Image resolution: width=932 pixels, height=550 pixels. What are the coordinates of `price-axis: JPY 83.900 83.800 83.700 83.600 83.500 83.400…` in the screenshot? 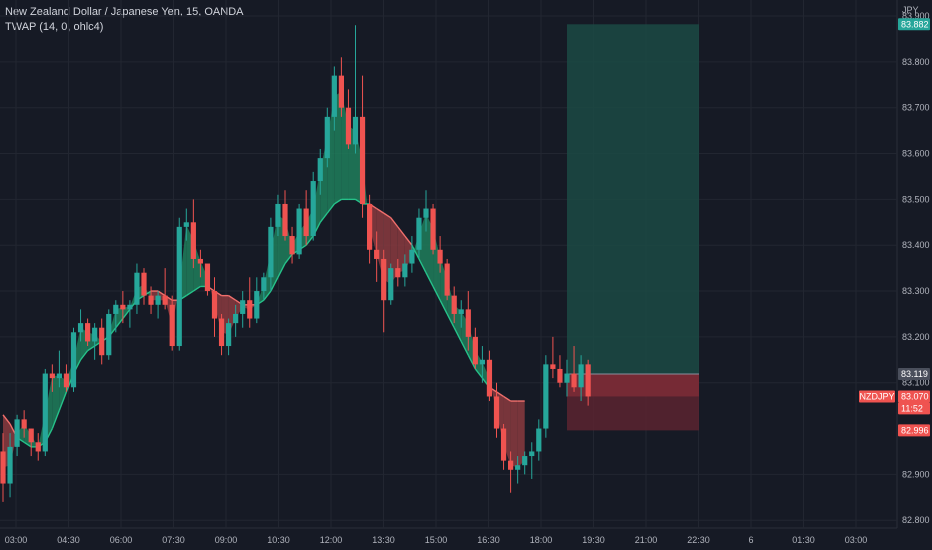 It's located at (916, 265).